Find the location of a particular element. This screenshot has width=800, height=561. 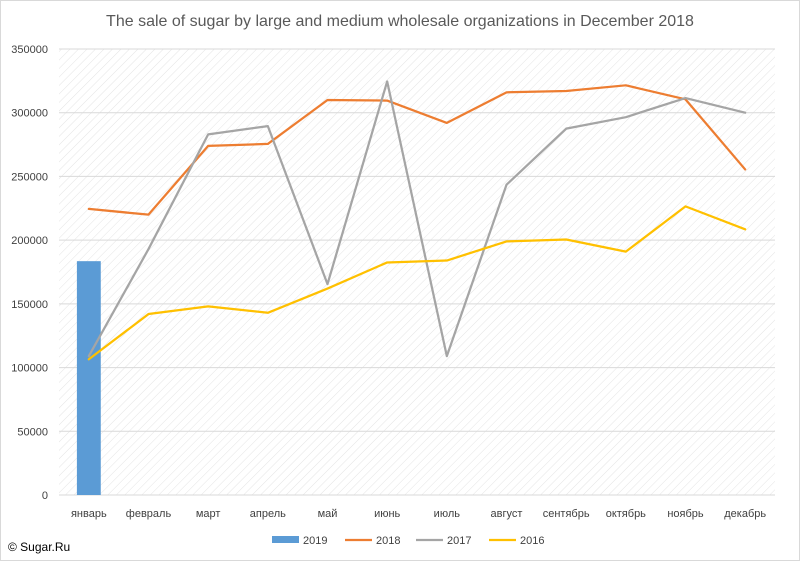

y-tick-label: 350000 is located at coordinates (29, 50).